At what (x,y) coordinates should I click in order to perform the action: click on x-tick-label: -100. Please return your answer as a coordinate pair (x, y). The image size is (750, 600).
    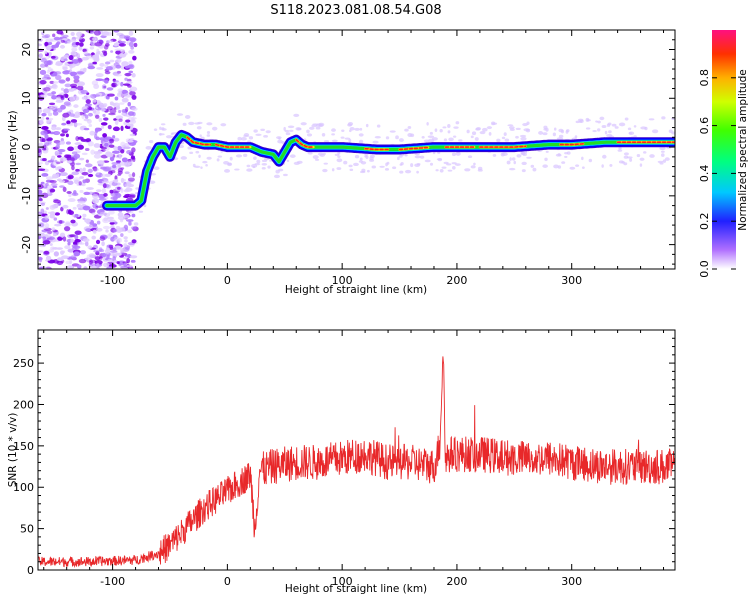
    Looking at the image, I should click on (112, 280).